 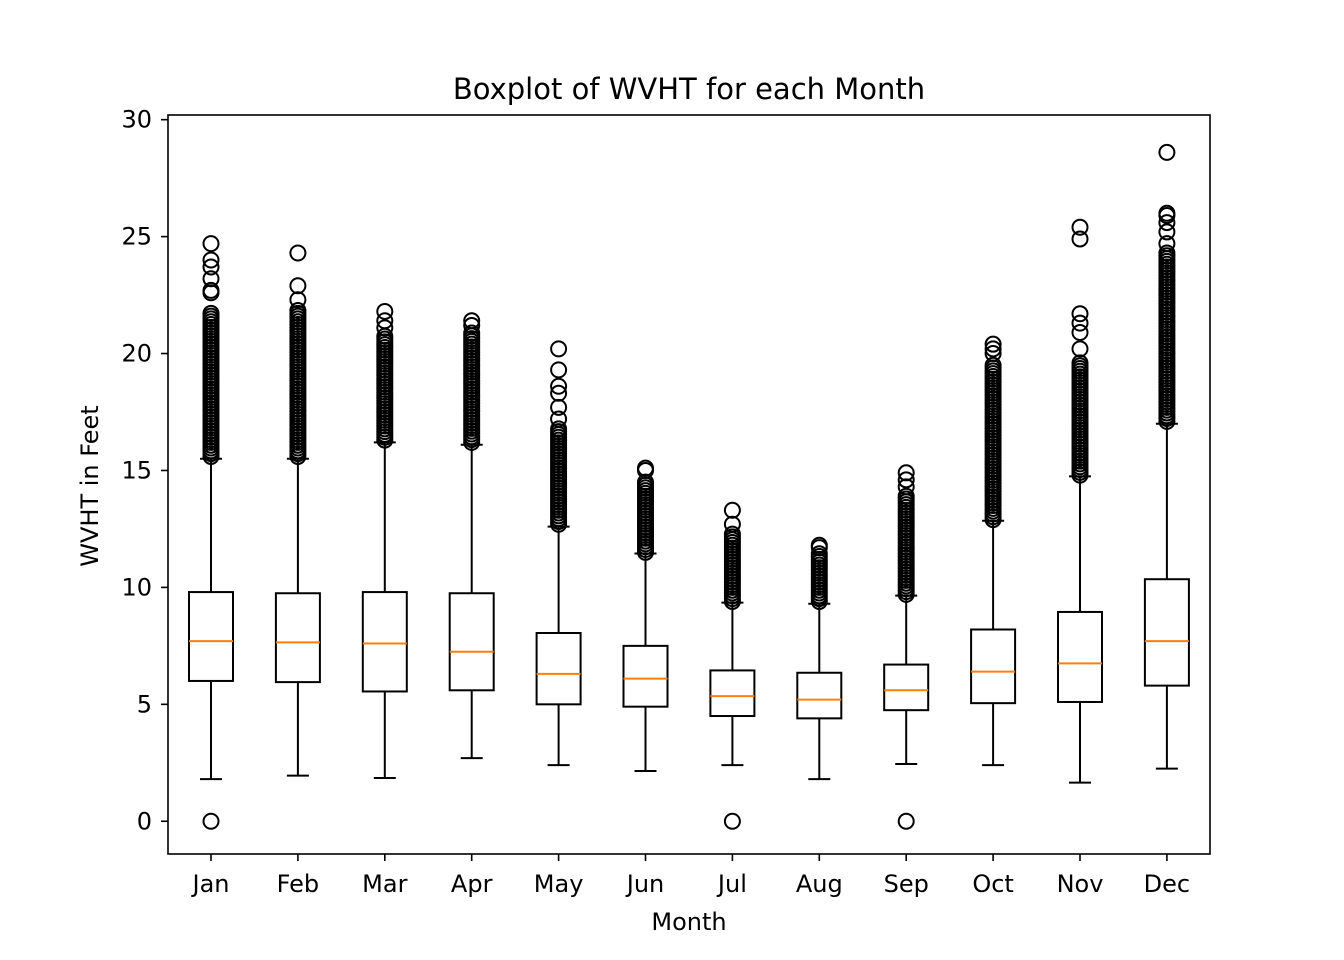 What do you see at coordinates (210, 884) in the screenshot?
I see `x-tick-label: Jan` at bounding box center [210, 884].